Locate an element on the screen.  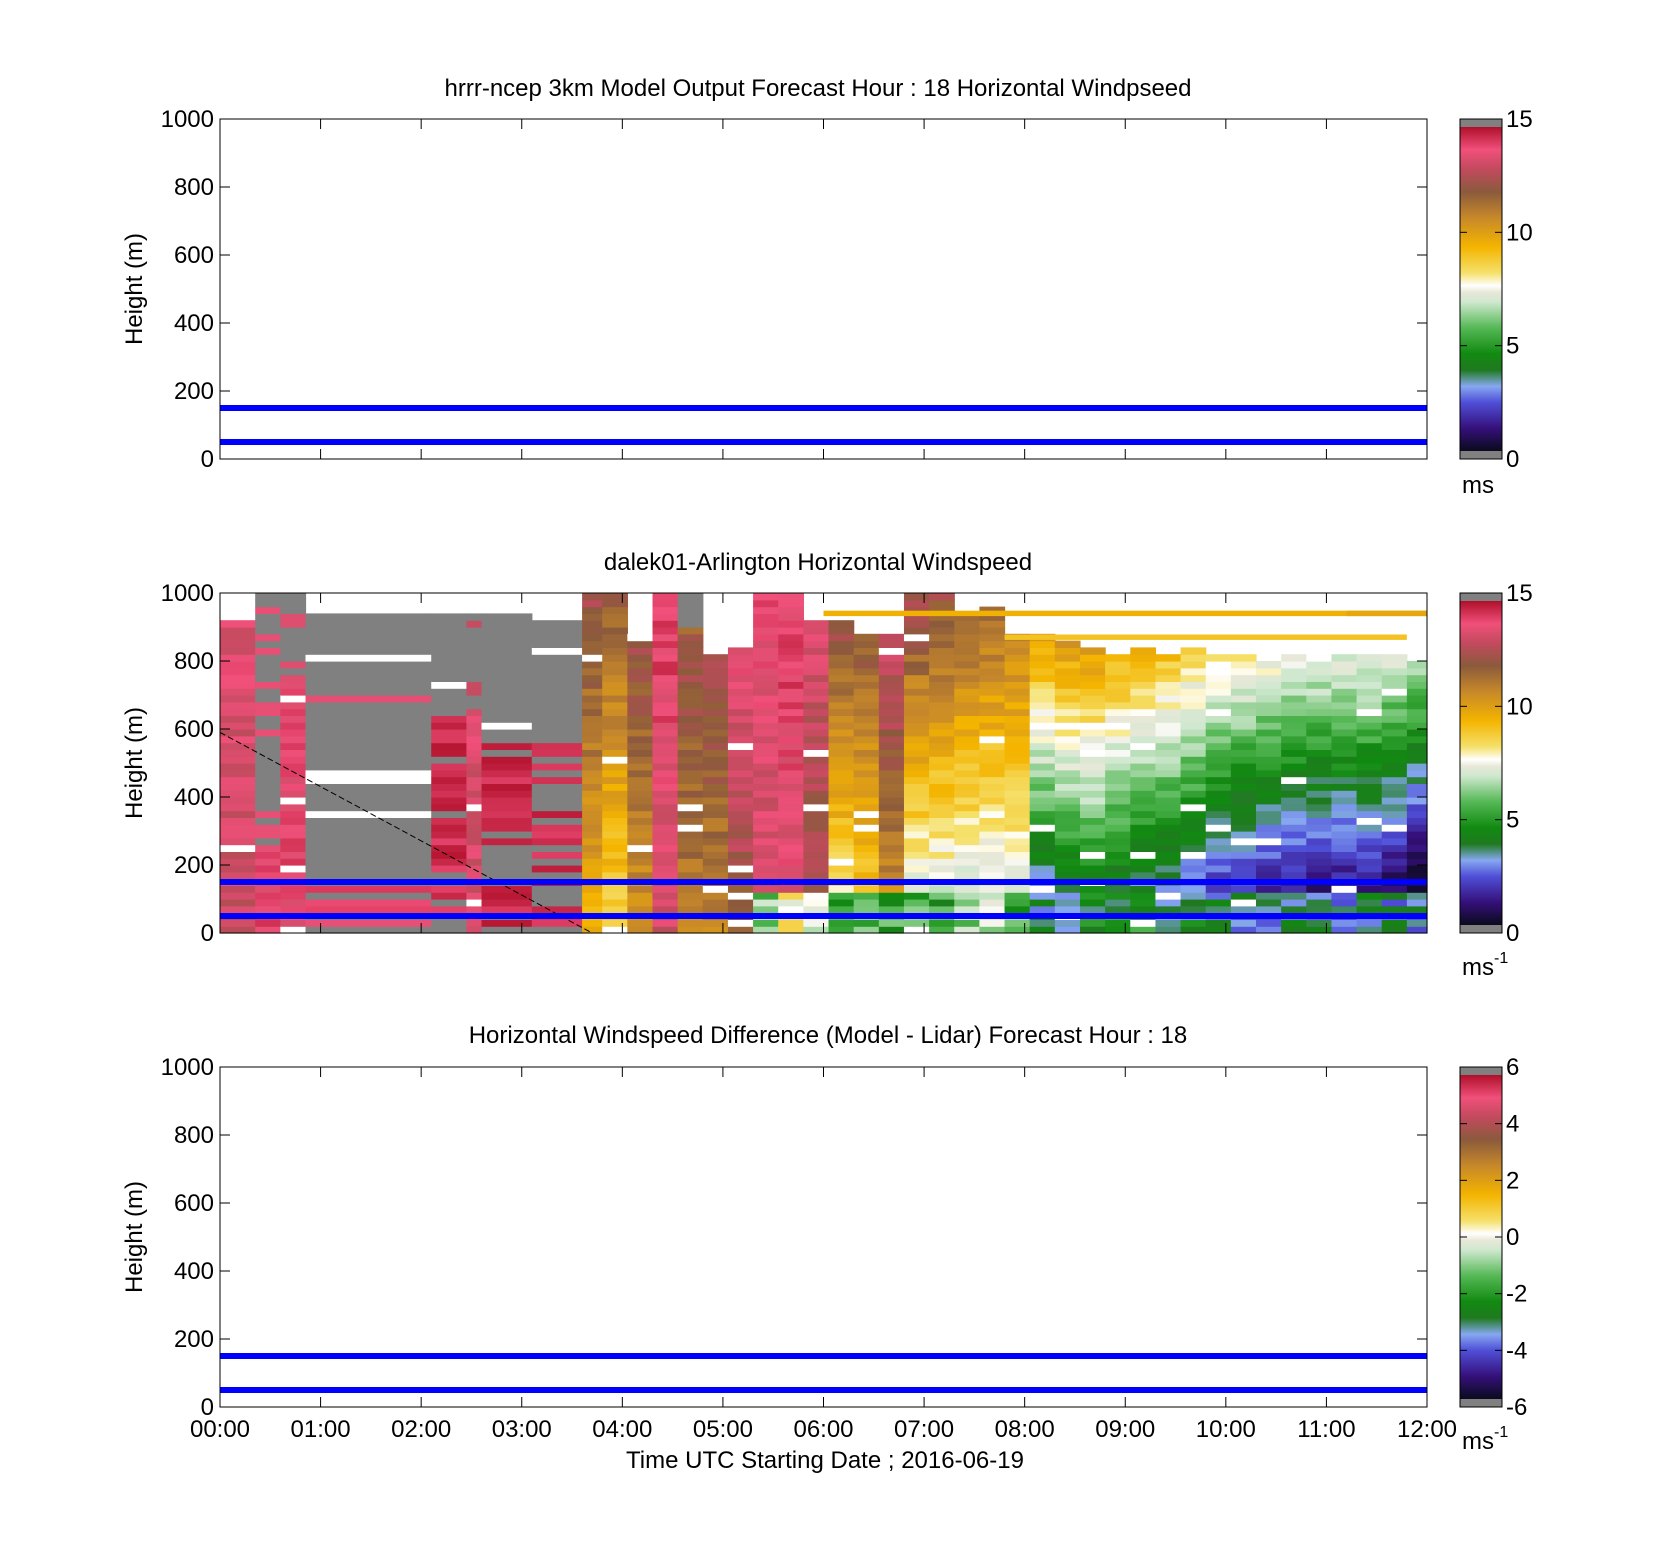
x-tick-label: 07:00 is located at coordinates (924, 1429).